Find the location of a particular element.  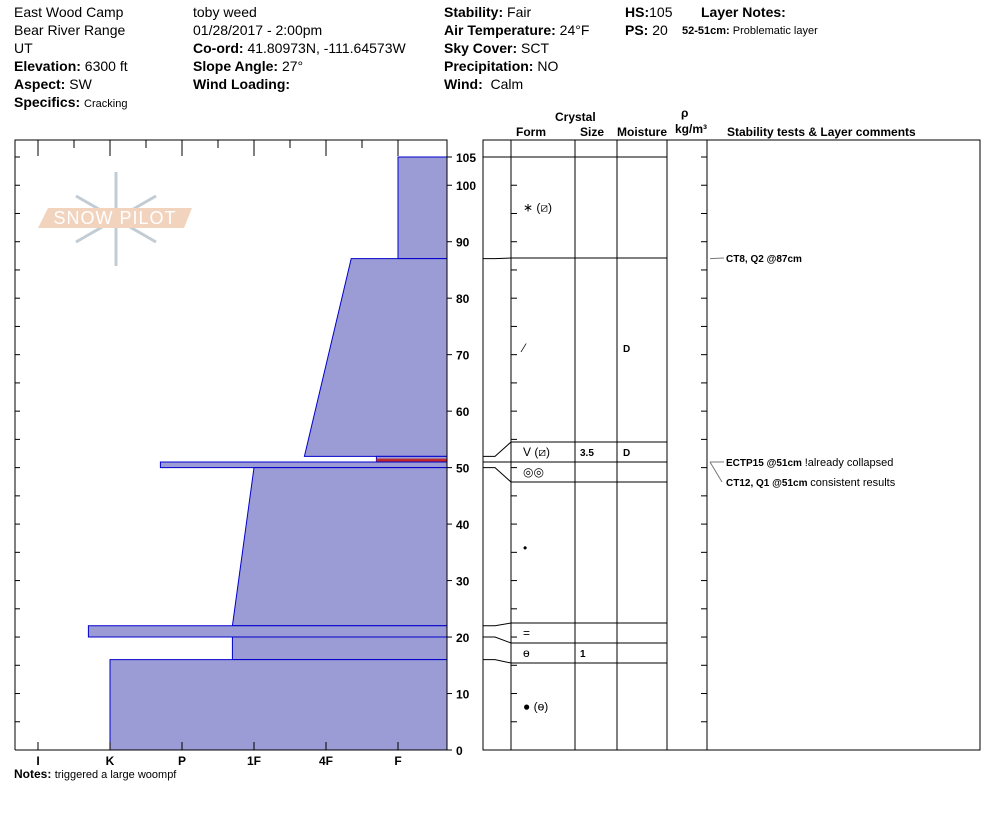

depth-label: 105 is located at coordinates (466, 158).